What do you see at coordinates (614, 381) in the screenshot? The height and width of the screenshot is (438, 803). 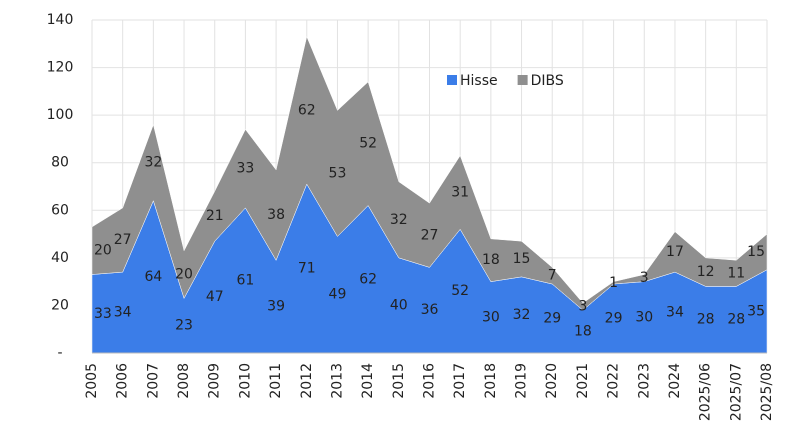 I see `x-tick-label: 2022` at bounding box center [614, 381].